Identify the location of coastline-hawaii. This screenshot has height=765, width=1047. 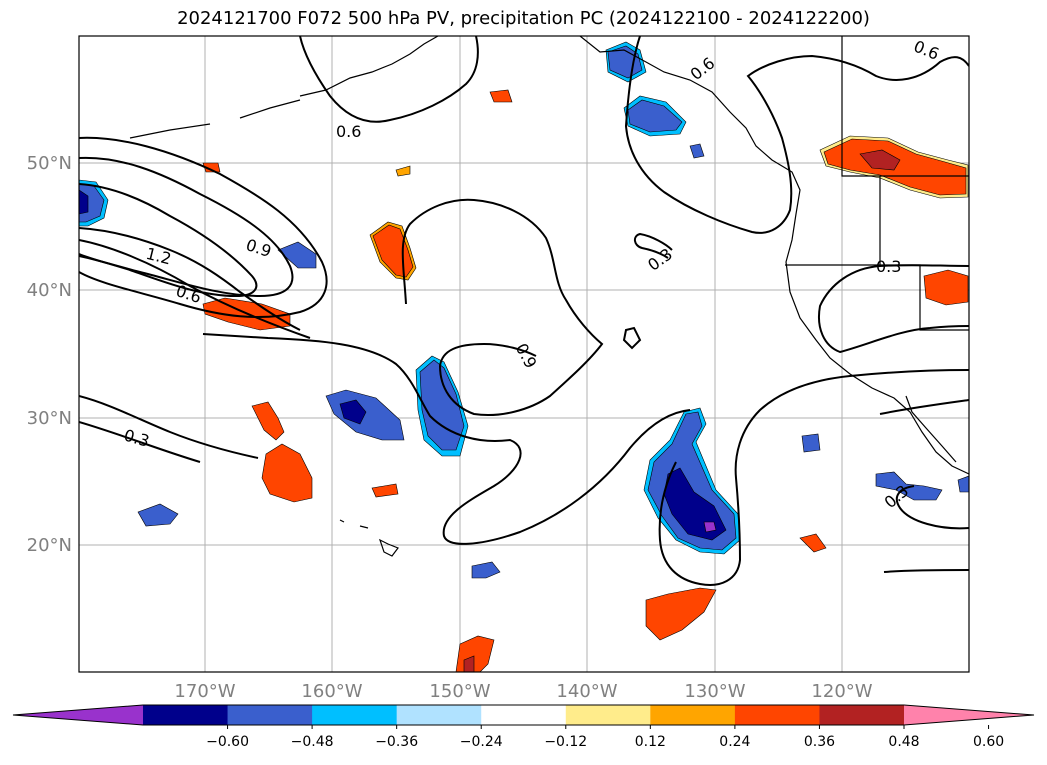
(369, 538).